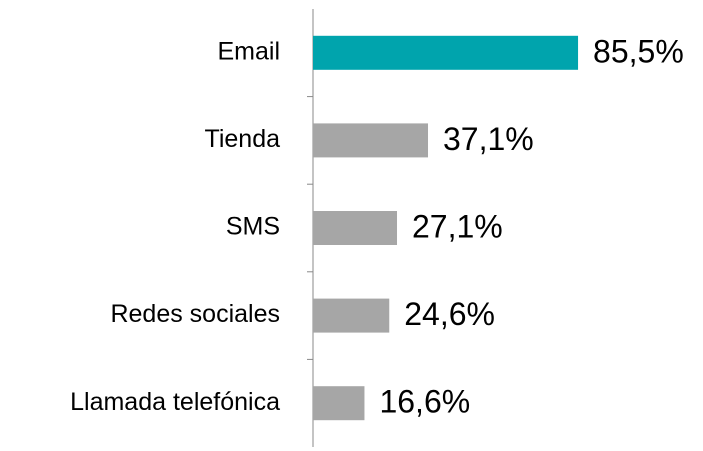  What do you see at coordinates (424, 402) in the screenshot?
I see `value-label: 16,6%` at bounding box center [424, 402].